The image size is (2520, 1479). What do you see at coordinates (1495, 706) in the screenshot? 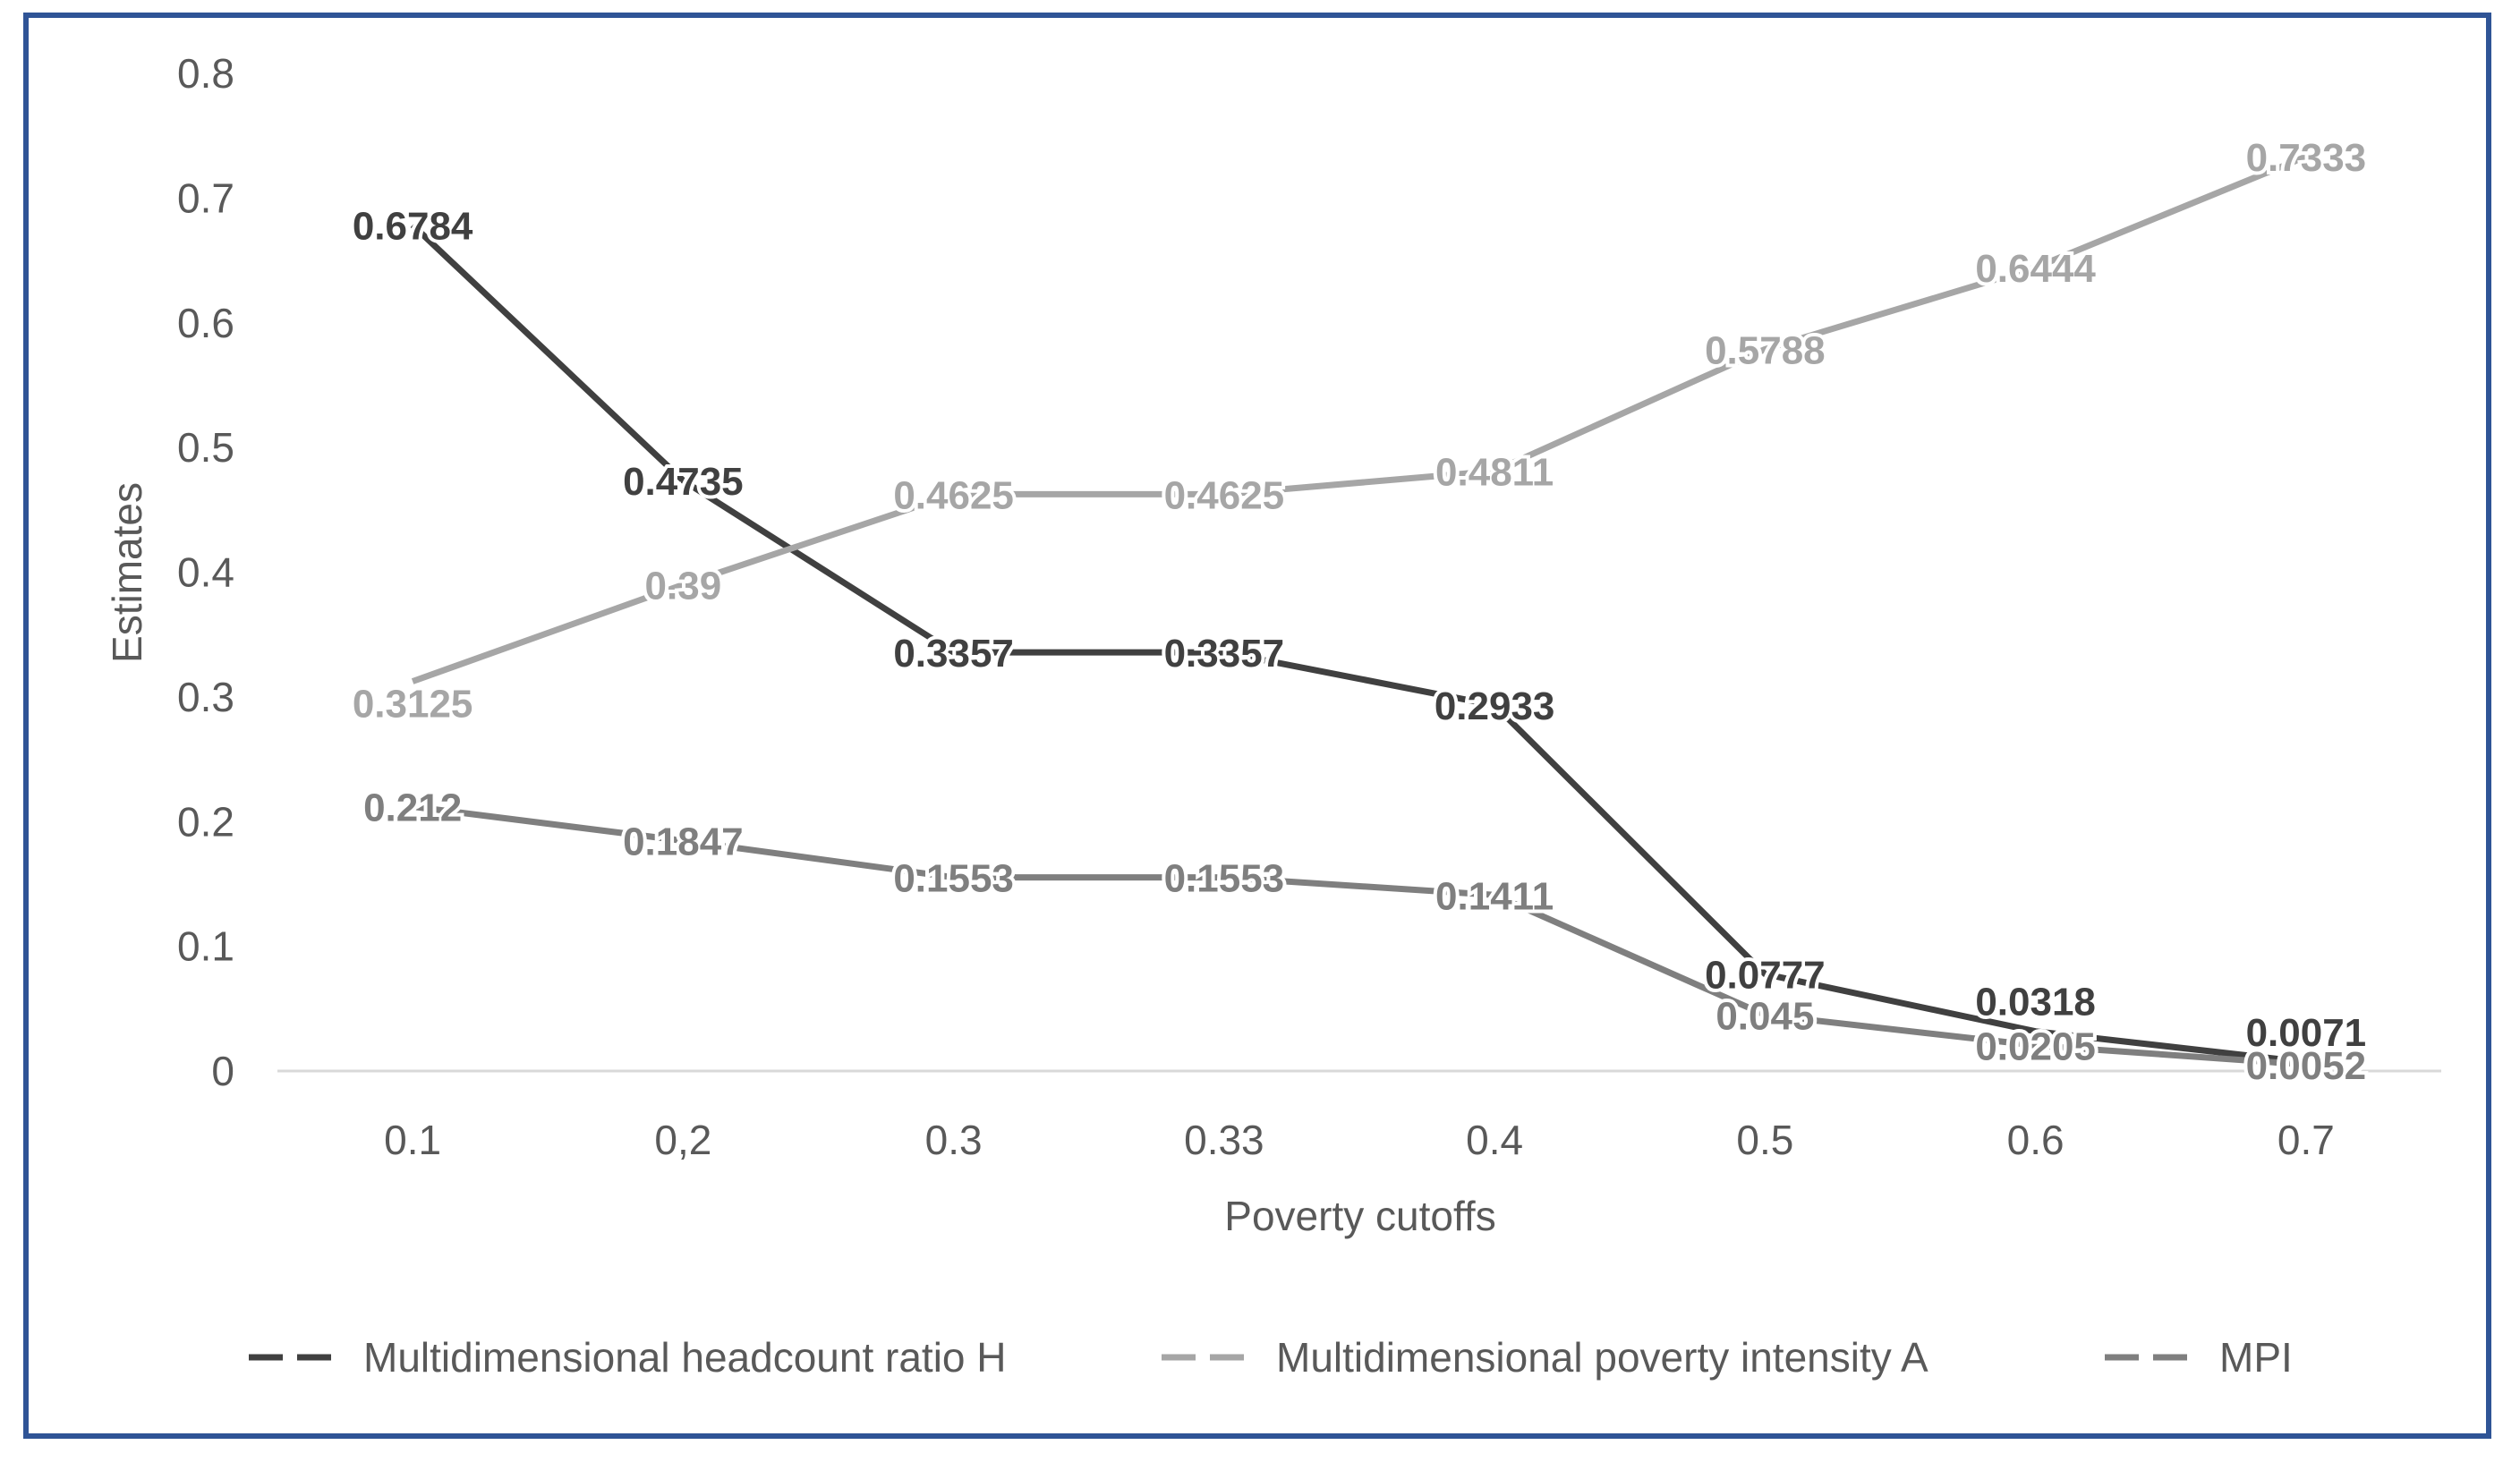
I see `data-label-0-4: 0.2933` at bounding box center [1495, 706].